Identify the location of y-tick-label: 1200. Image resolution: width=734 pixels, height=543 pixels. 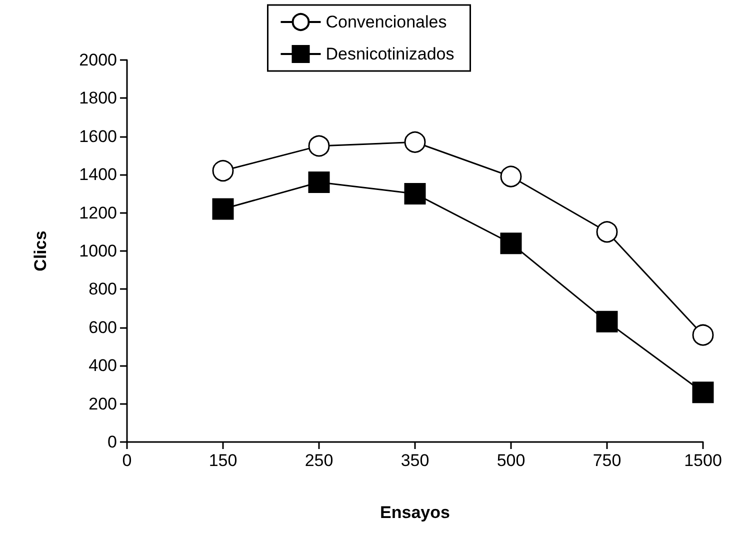
(98, 212).